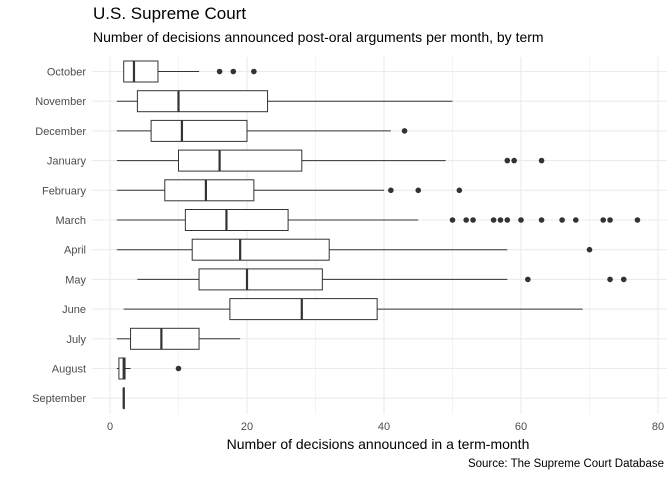  What do you see at coordinates (170, 13) in the screenshot?
I see `chart-title: U.S. Supreme Court` at bounding box center [170, 13].